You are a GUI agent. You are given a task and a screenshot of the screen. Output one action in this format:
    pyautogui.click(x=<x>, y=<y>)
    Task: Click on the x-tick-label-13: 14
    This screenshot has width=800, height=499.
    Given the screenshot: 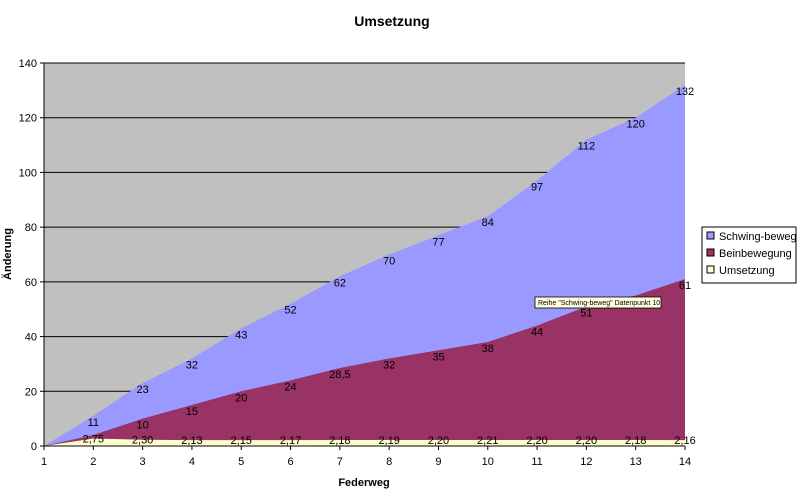 What is the action you would take?
    pyautogui.click(x=685, y=462)
    